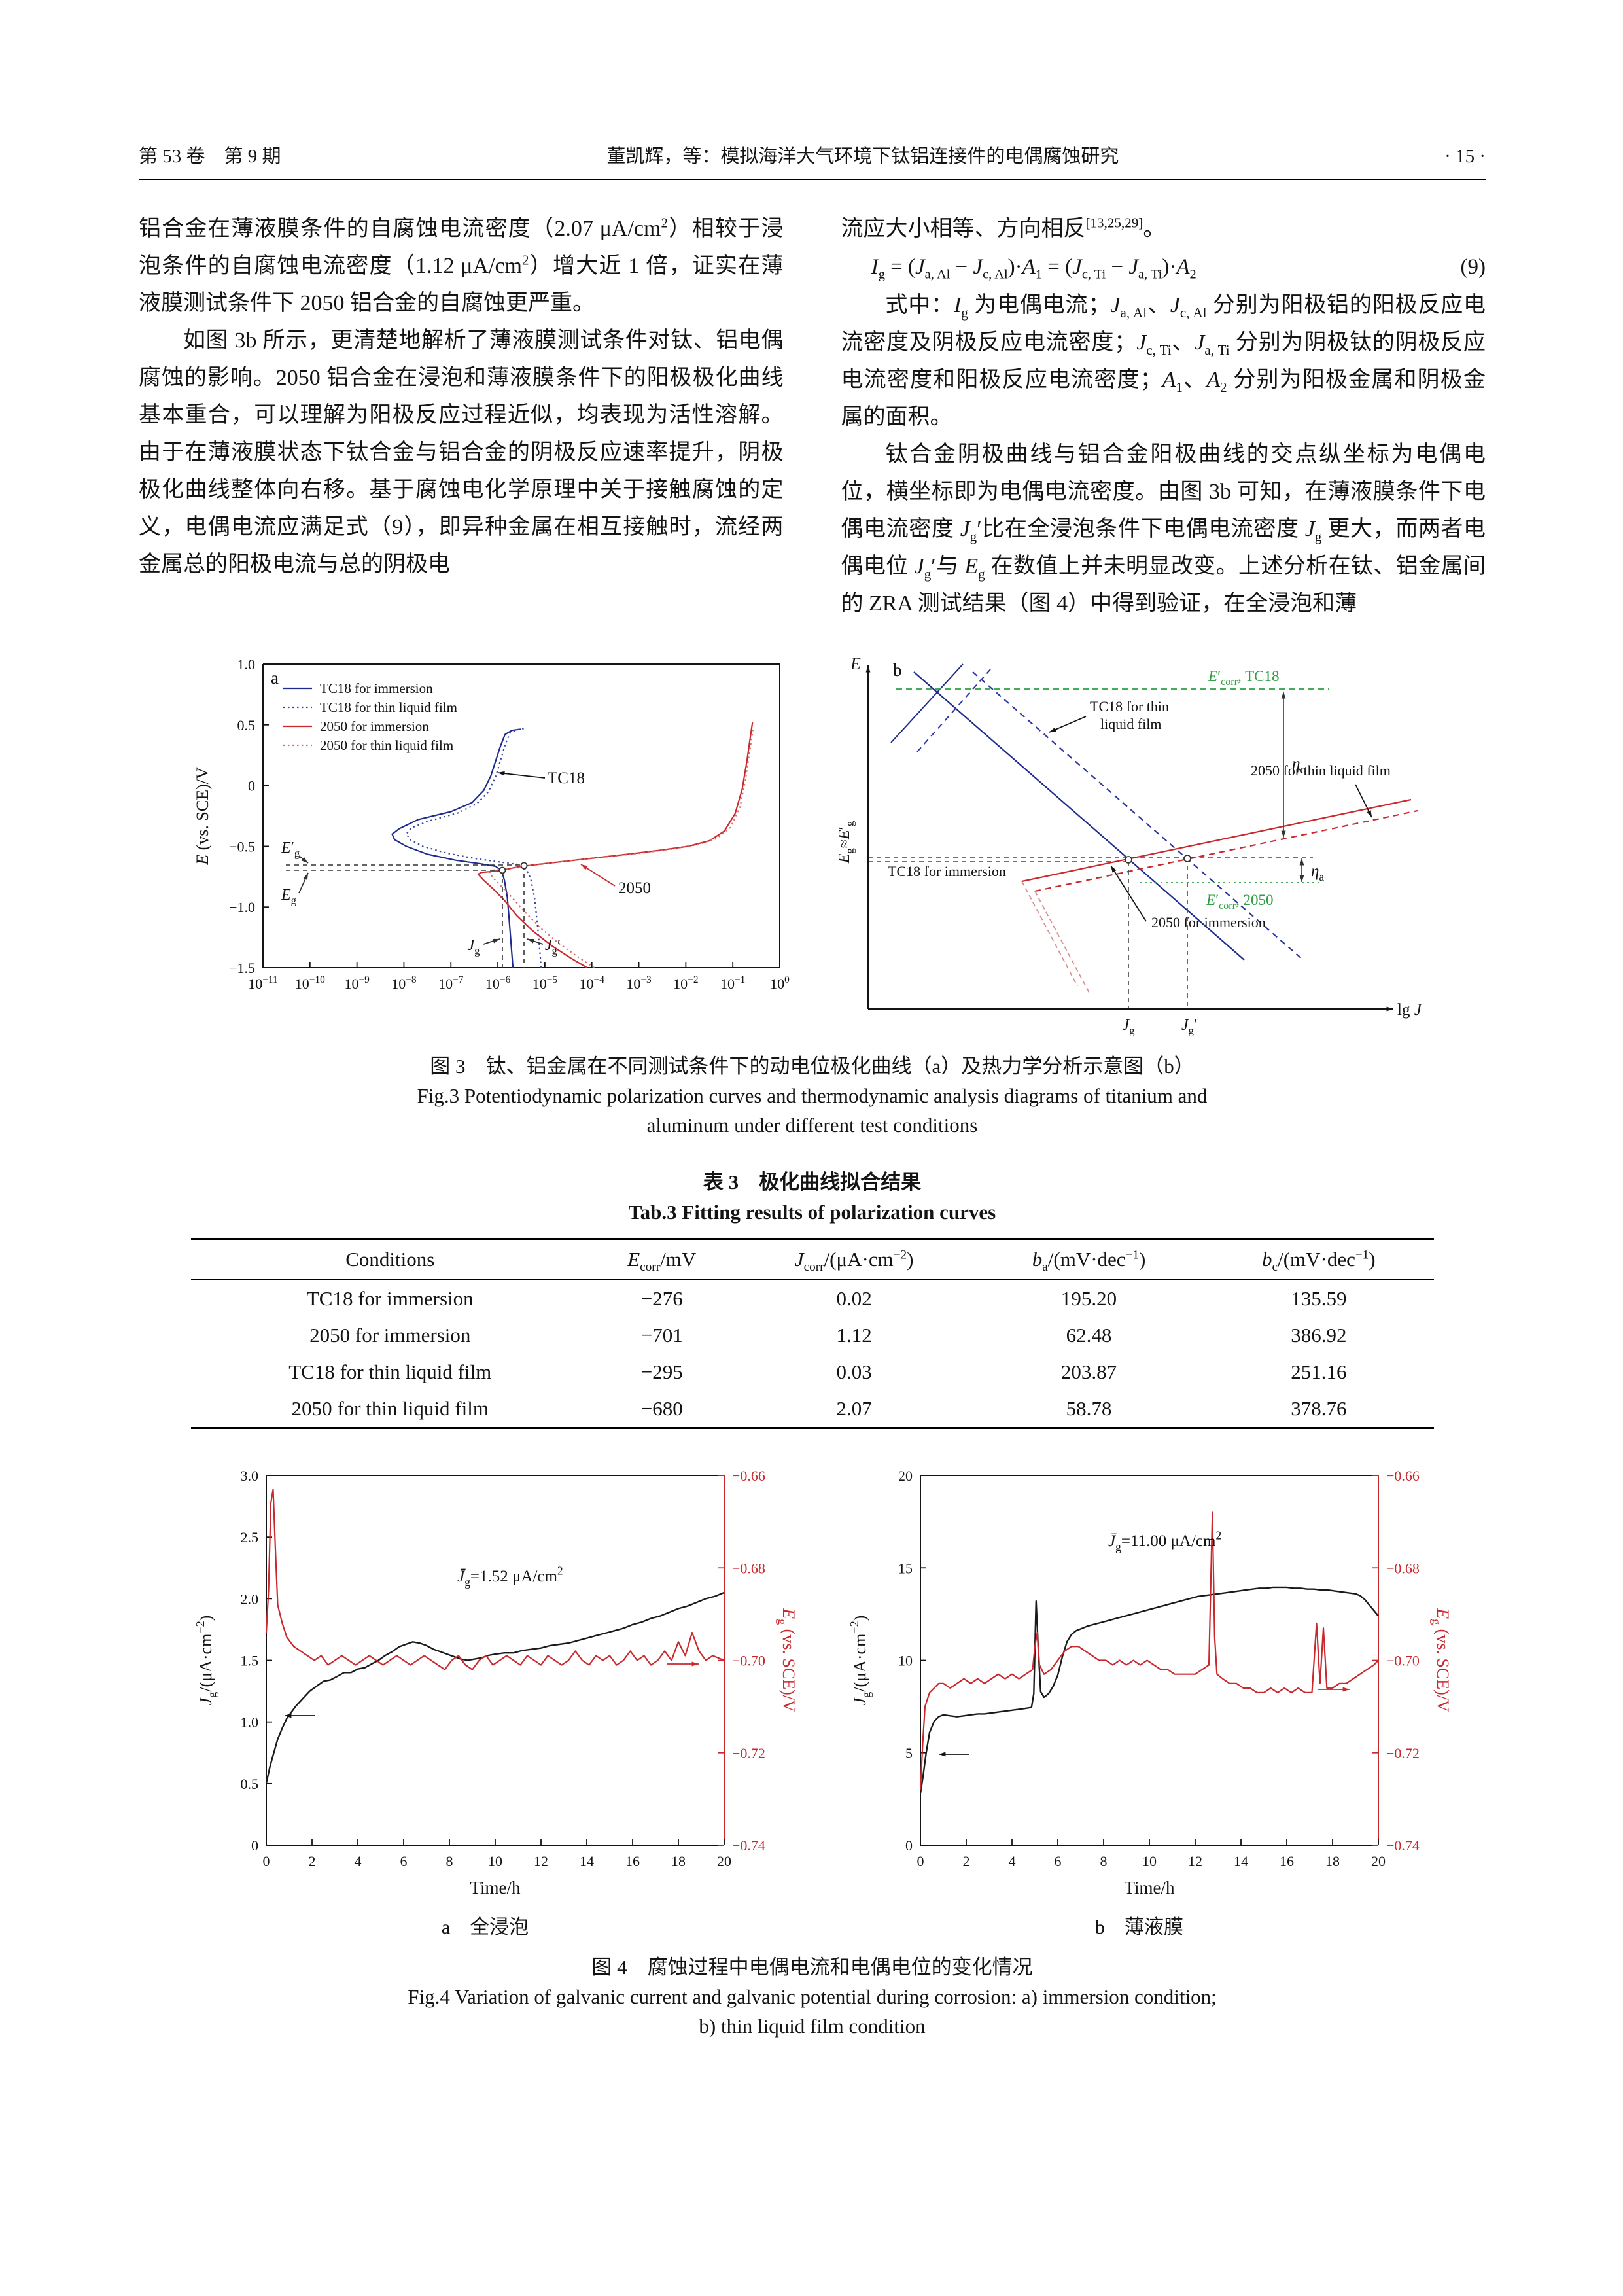 This screenshot has height=2296, width=1623. What do you see at coordinates (1139, 1927) in the screenshot?
I see `fig4b-subcaption: b 薄液膜` at bounding box center [1139, 1927].